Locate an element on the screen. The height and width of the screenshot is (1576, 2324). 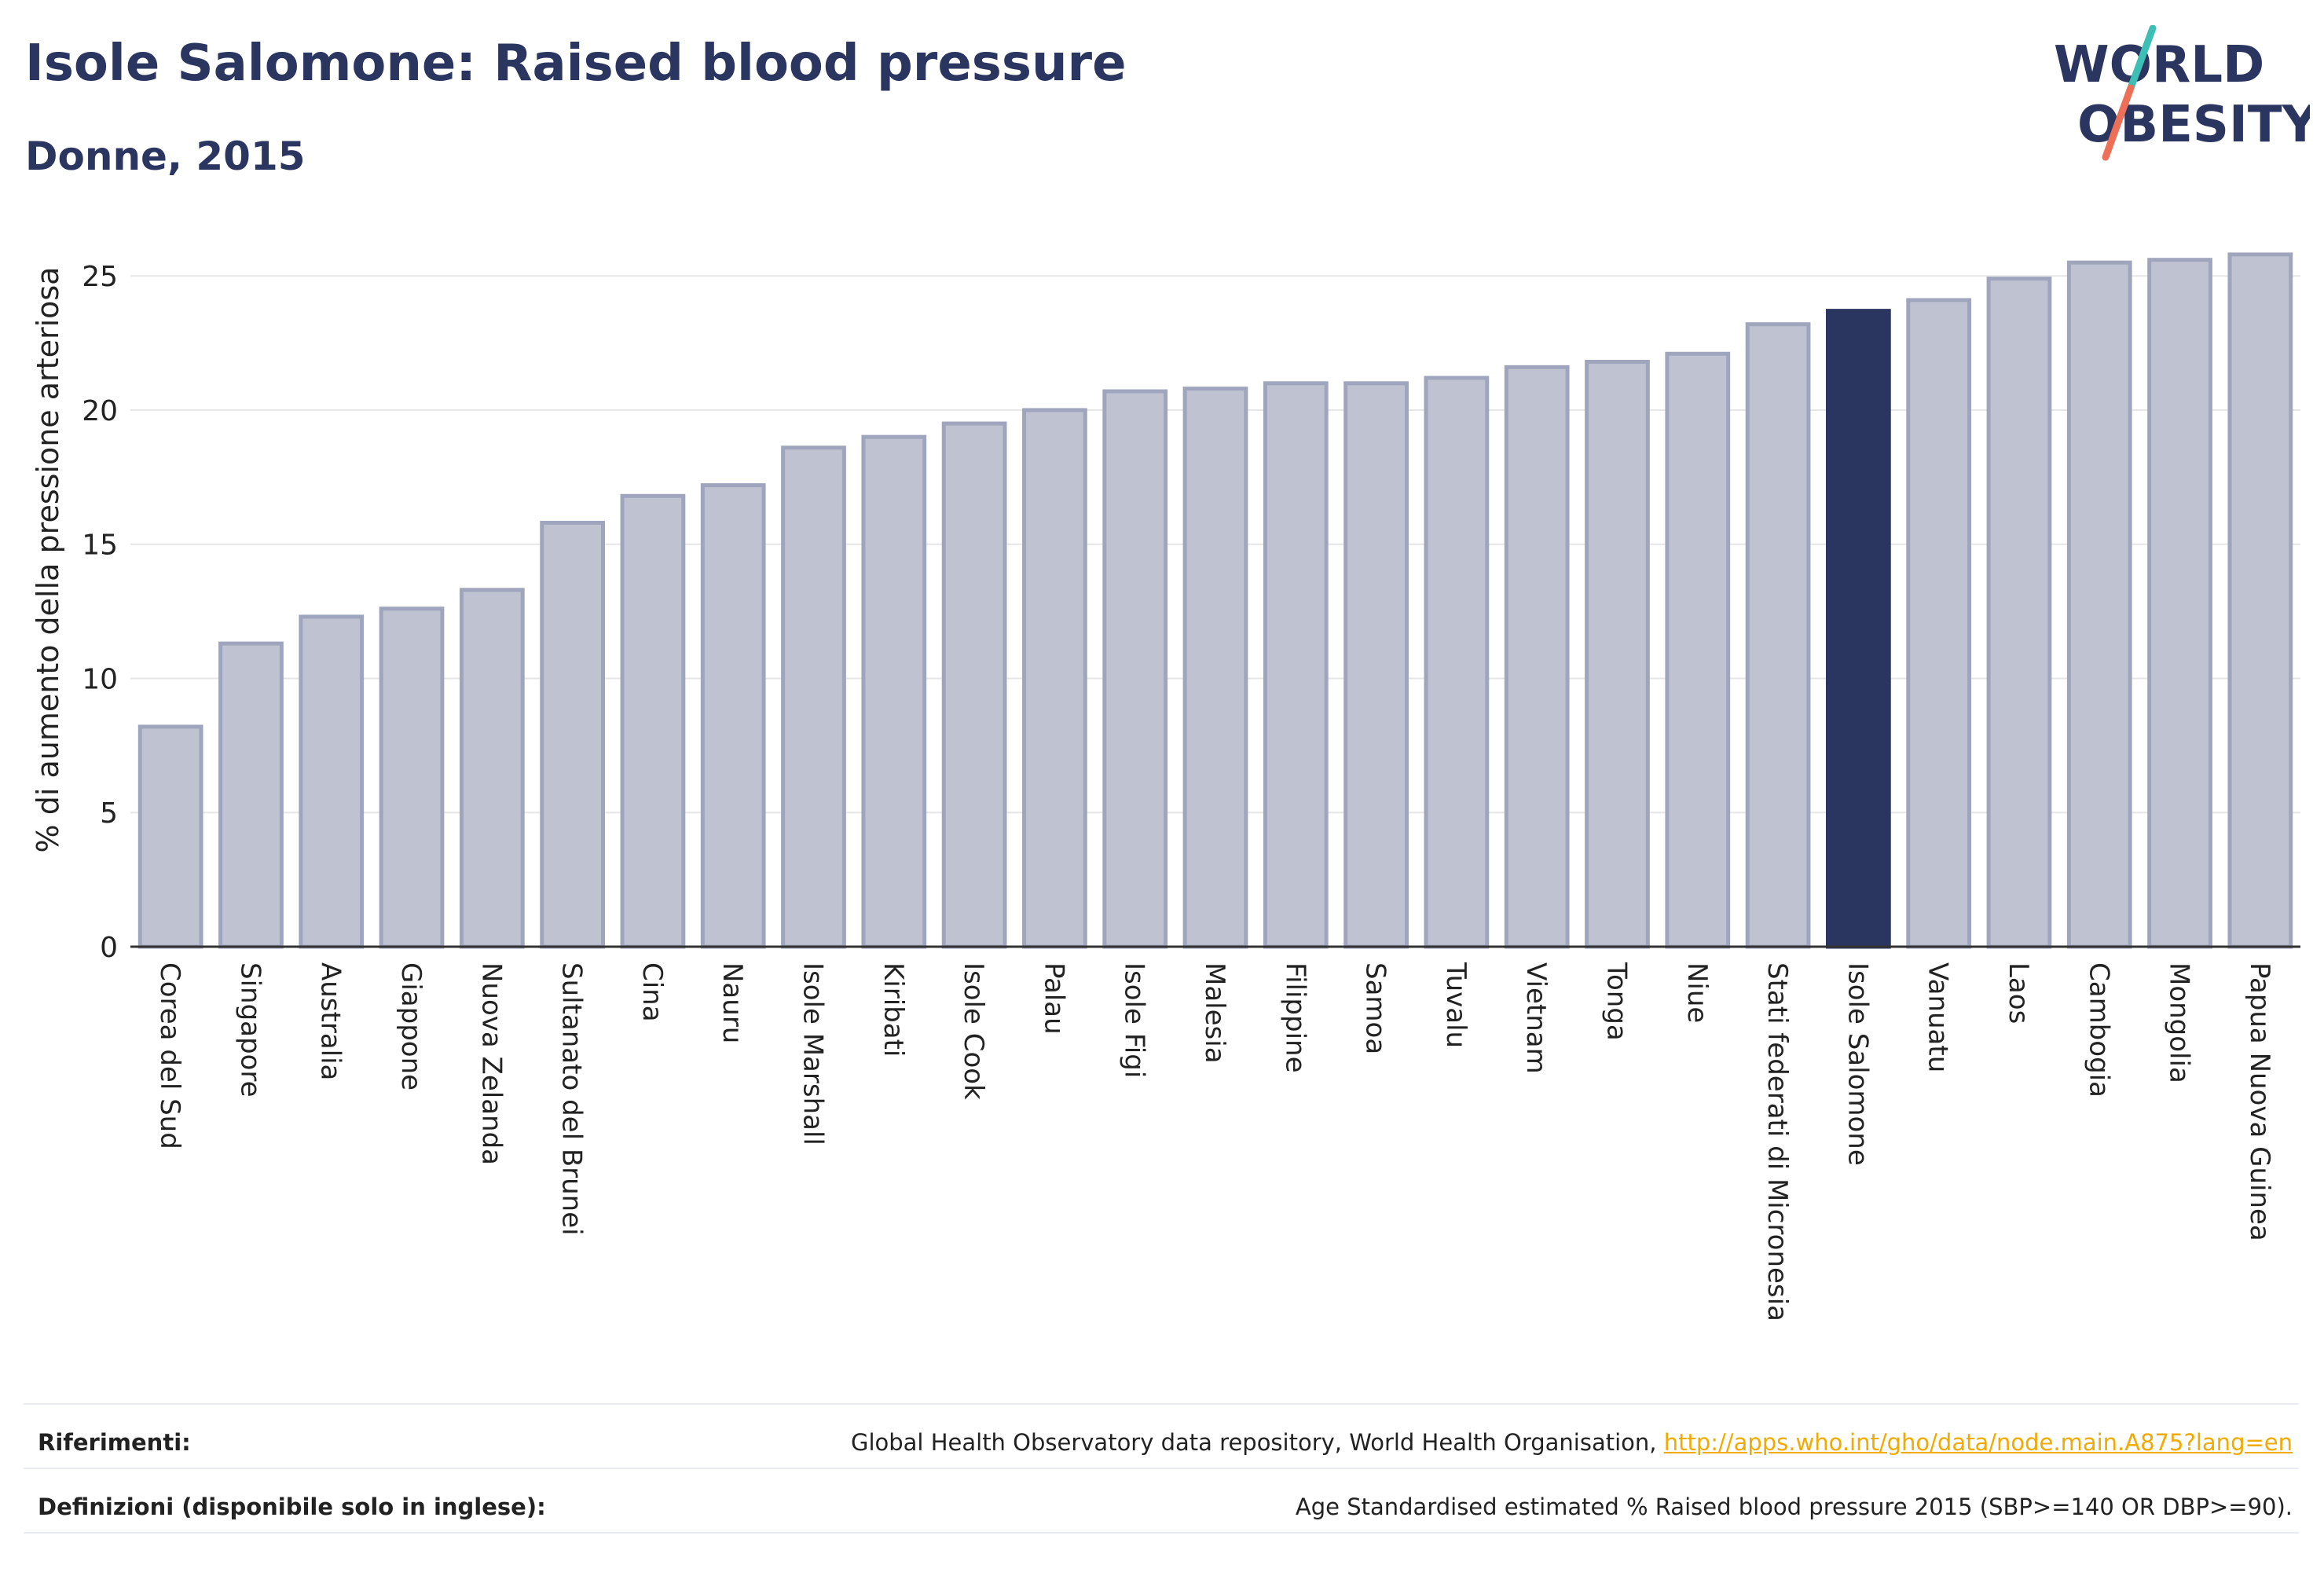
x-tick-label: Nauru is located at coordinates (732, 1002).